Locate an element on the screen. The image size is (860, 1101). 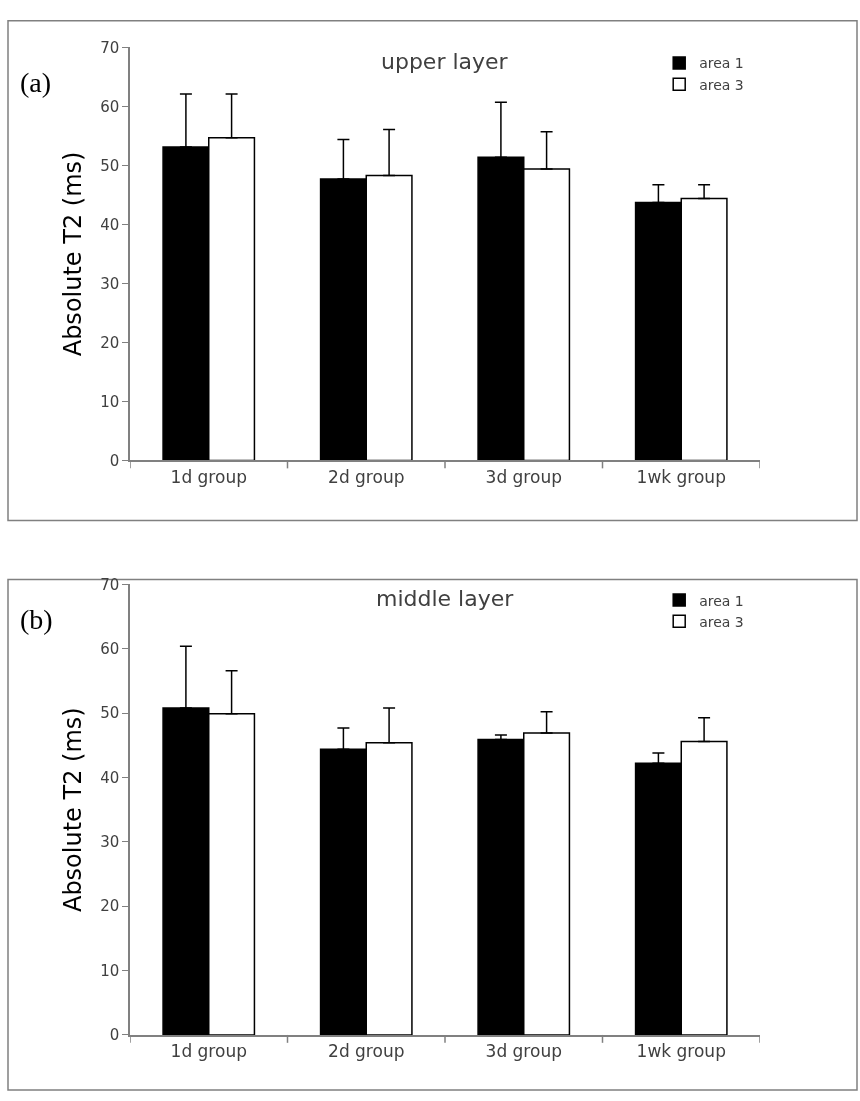
text: (b) is located at coordinates (36, 619).